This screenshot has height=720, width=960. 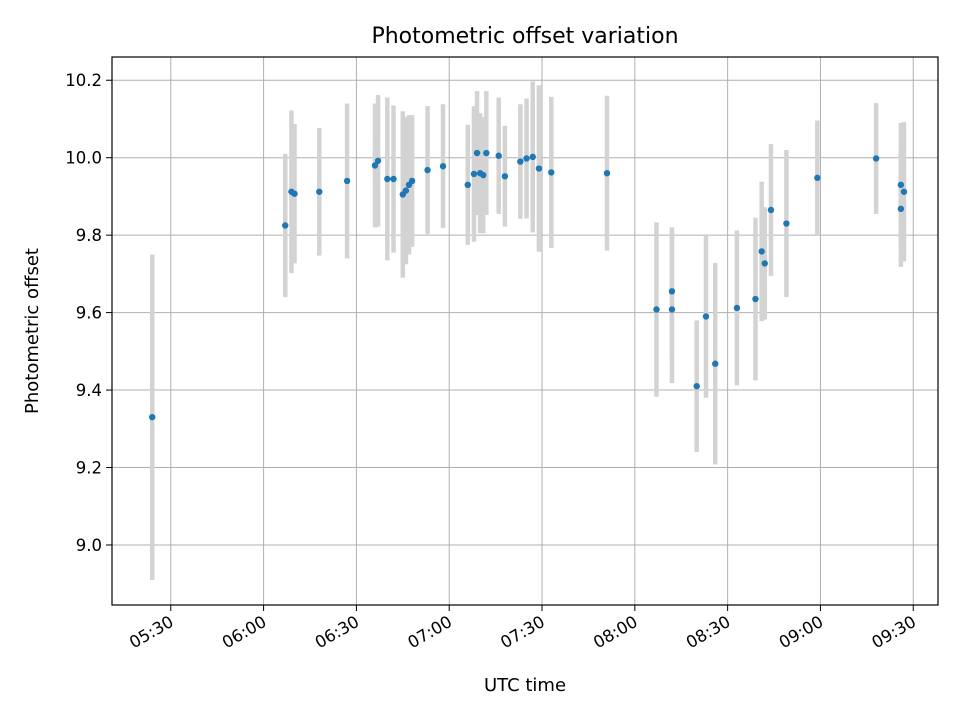 I want to click on x-tick-label: 09:00, so click(x=801, y=632).